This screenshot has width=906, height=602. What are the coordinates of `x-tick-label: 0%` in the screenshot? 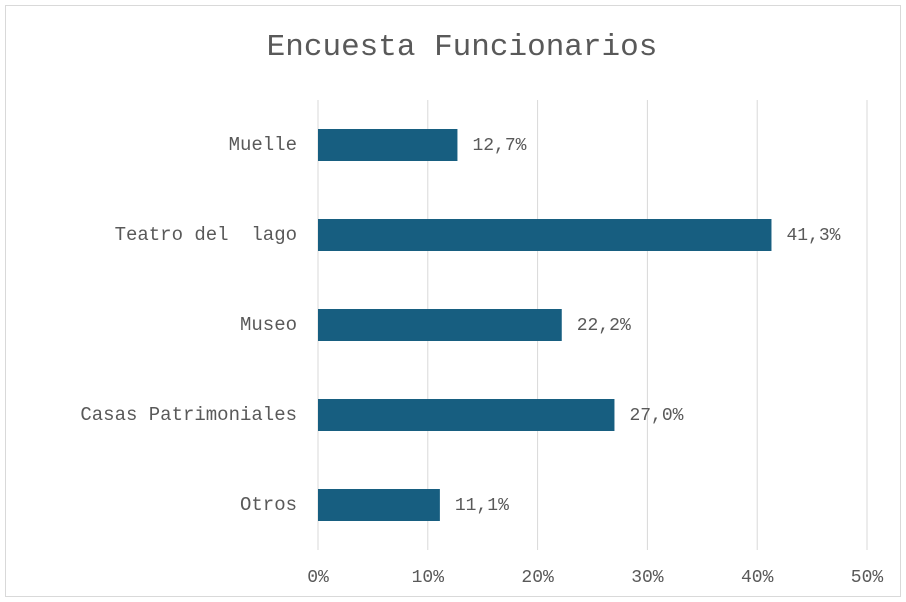 It's located at (318, 578).